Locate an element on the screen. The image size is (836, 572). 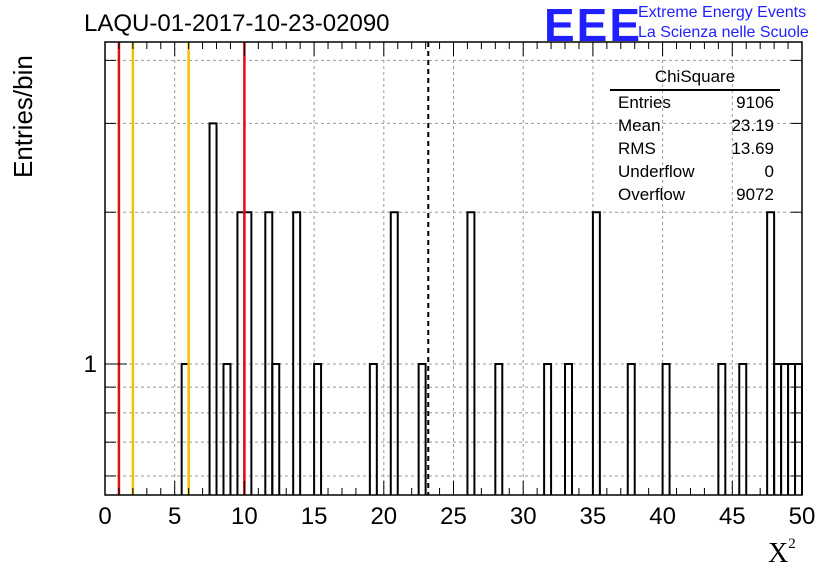
x-axis-label: X2 is located at coordinates (782, 552).